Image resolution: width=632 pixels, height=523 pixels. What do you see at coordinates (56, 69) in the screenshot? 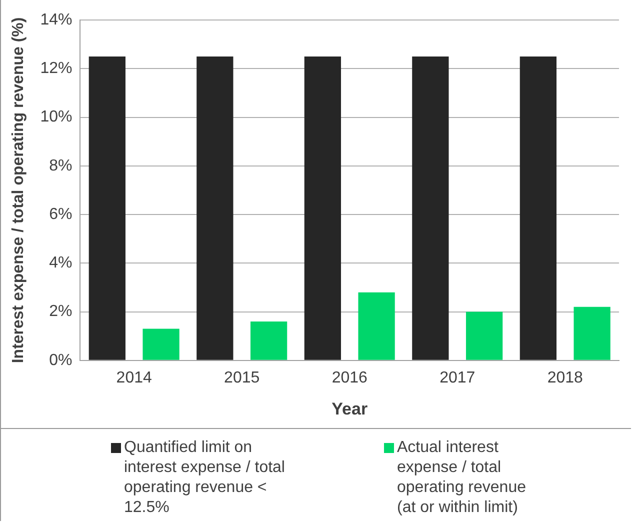
I see `y-tick-label: 12%` at bounding box center [56, 69].